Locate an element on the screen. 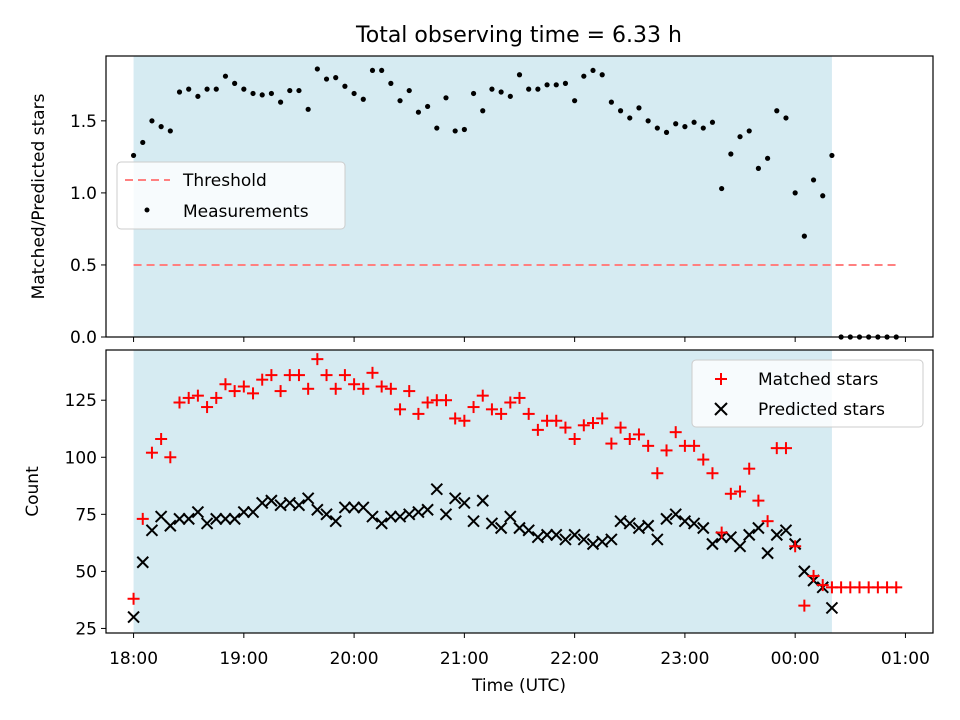  chart-title: Total observing time = 6.33 h is located at coordinates (518, 35).